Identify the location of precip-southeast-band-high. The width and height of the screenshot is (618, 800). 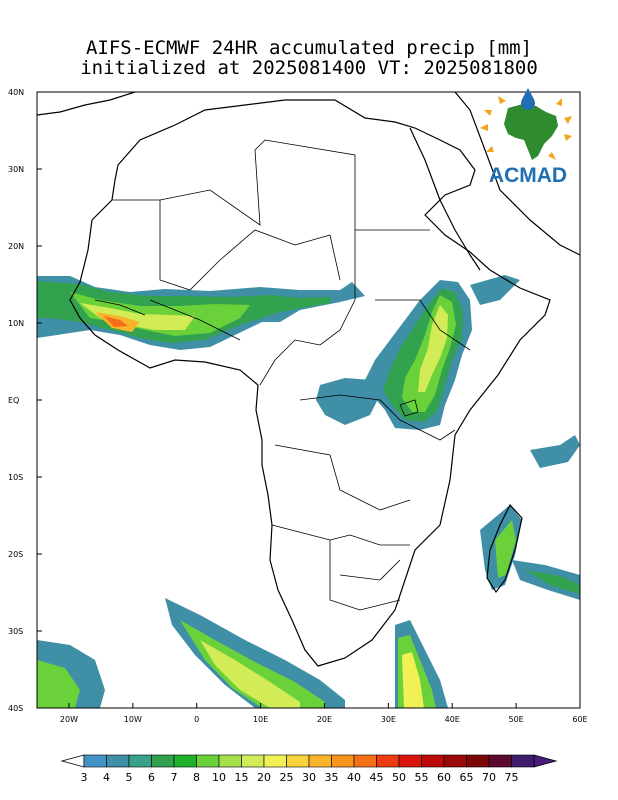
(413, 680).